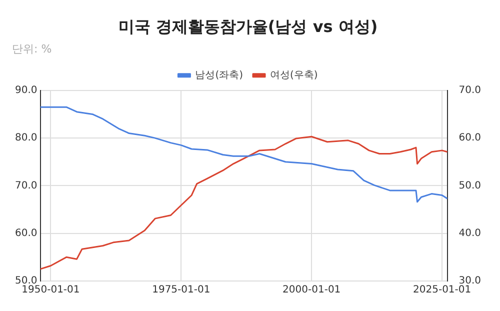  What do you see at coordinates (26, 233) in the screenshot?
I see `y-tick-label: 60.0` at bounding box center [26, 233].